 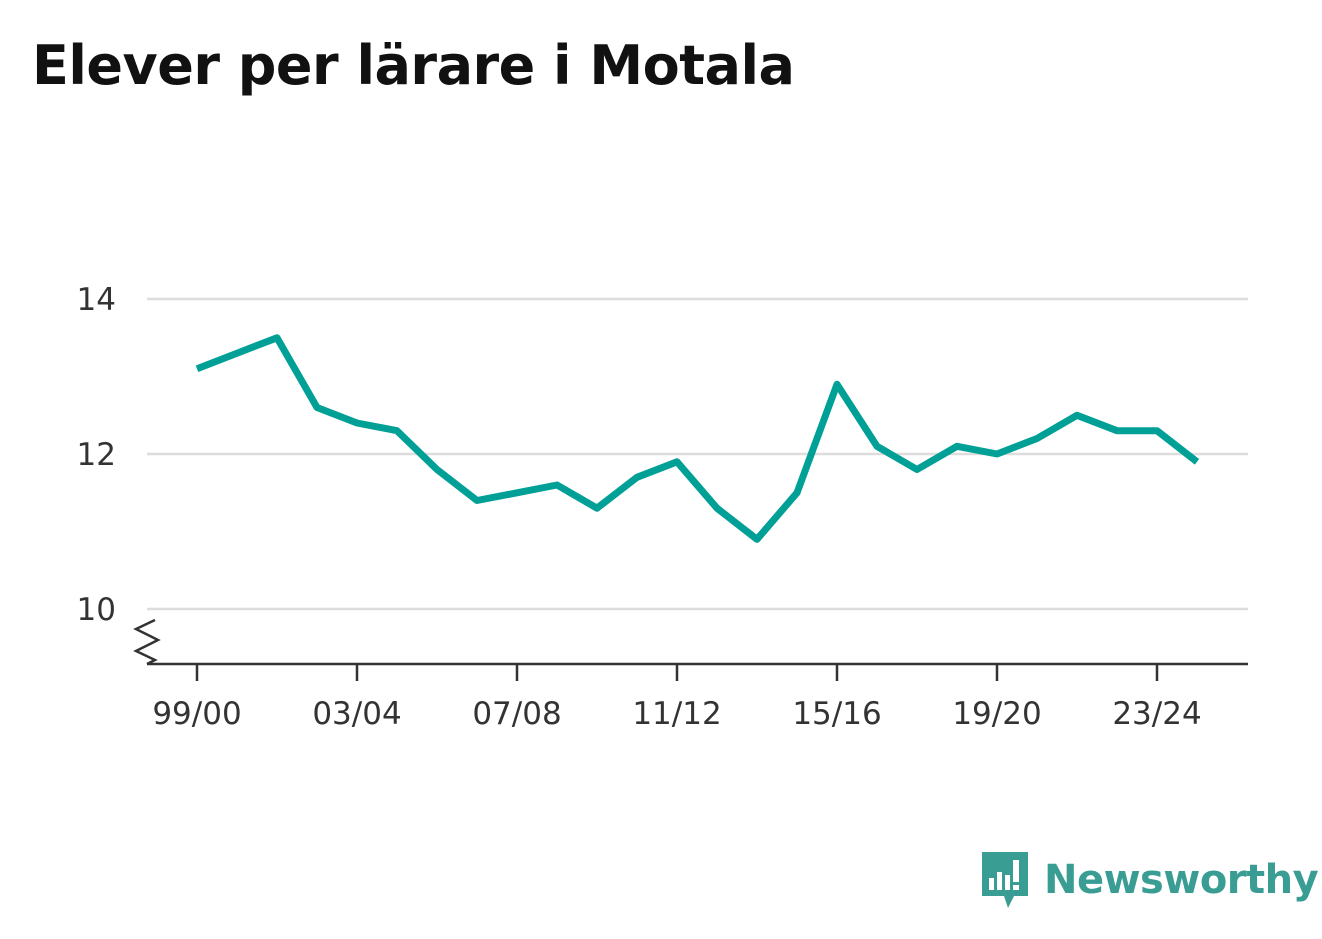 I want to click on y-tick-label: 10, so click(x=96, y=610).